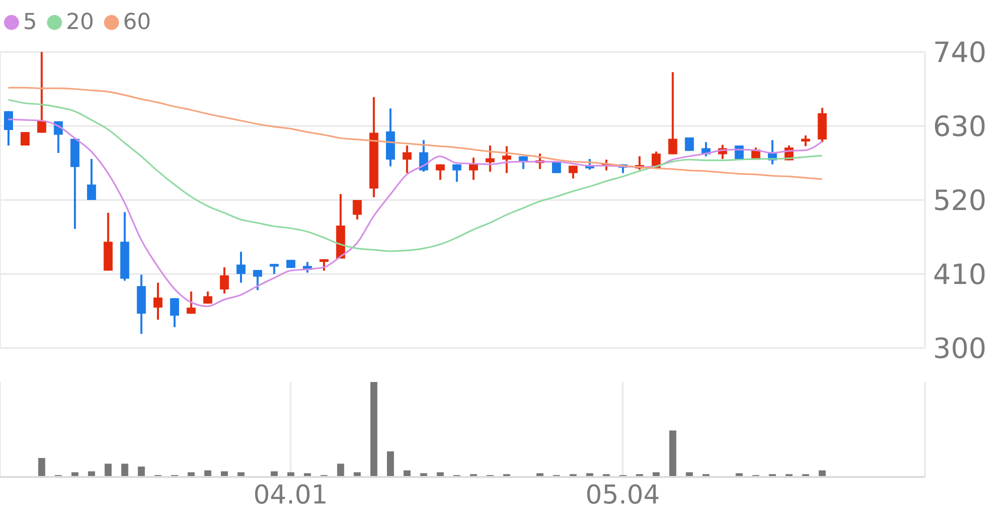 This screenshot has height=519, width=996. Describe the element at coordinates (959, 52) in the screenshot. I see `y-tick-label: 740` at that location.